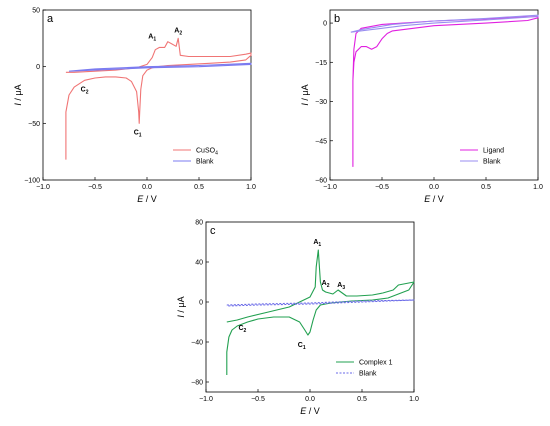  Describe the element at coordinates (207, 152) in the screenshot. I see `legend-label: CuSO4` at that location.